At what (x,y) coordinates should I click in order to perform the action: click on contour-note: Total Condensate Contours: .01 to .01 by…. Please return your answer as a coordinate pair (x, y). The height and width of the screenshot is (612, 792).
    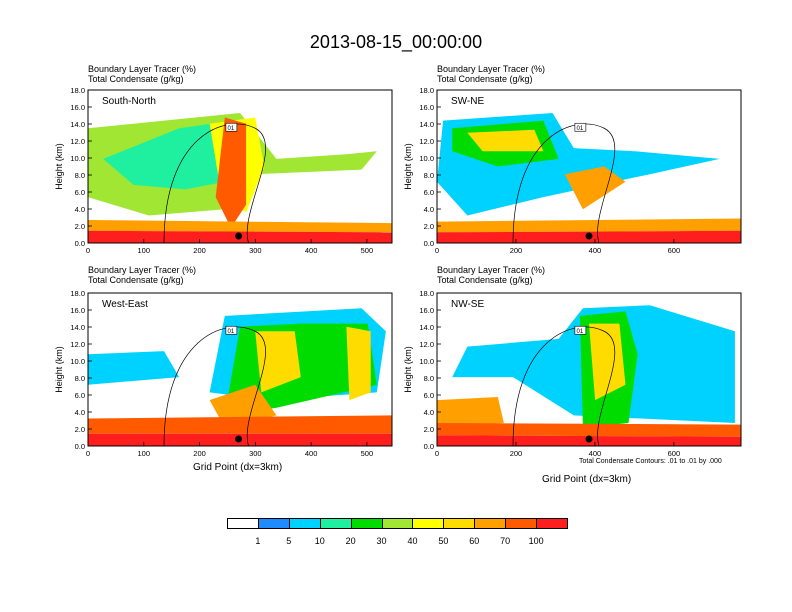
    Looking at the image, I should click on (650, 461).